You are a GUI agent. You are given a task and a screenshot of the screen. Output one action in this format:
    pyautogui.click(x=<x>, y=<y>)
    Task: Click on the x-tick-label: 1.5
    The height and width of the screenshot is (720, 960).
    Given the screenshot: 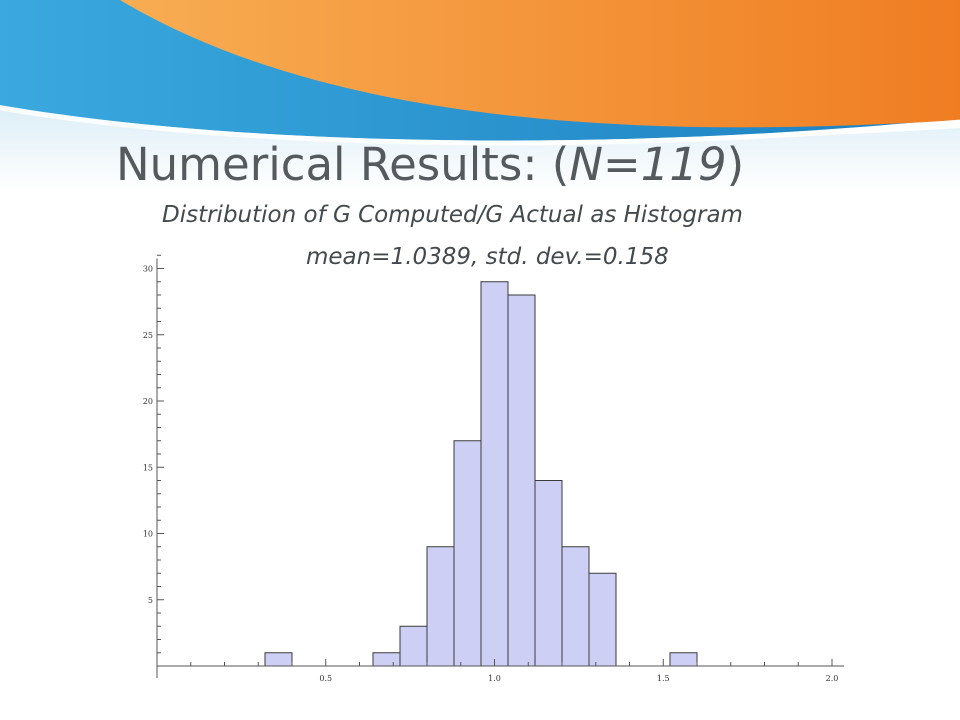 What is the action you would take?
    pyautogui.click(x=663, y=678)
    